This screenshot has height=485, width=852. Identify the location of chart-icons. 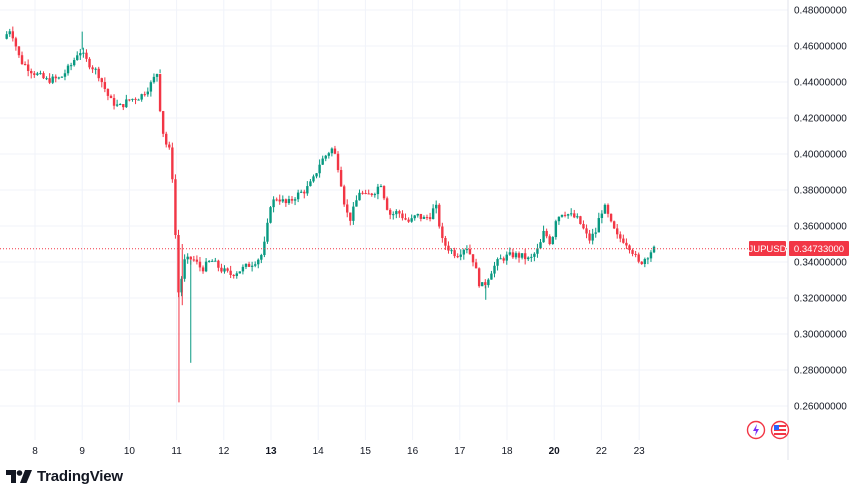
(768, 430).